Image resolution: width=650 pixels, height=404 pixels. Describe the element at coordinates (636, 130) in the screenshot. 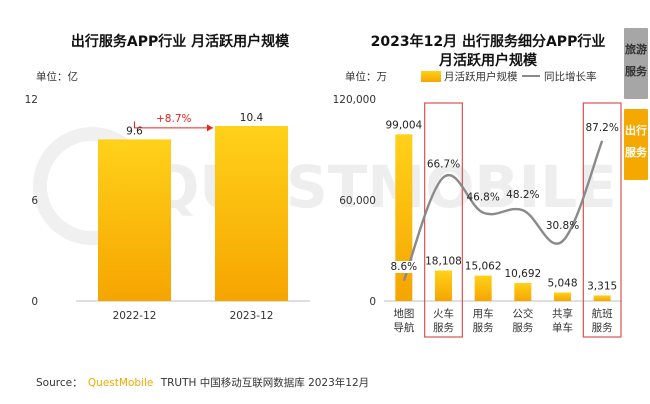

I see `side-tab-label: 出行` at that location.